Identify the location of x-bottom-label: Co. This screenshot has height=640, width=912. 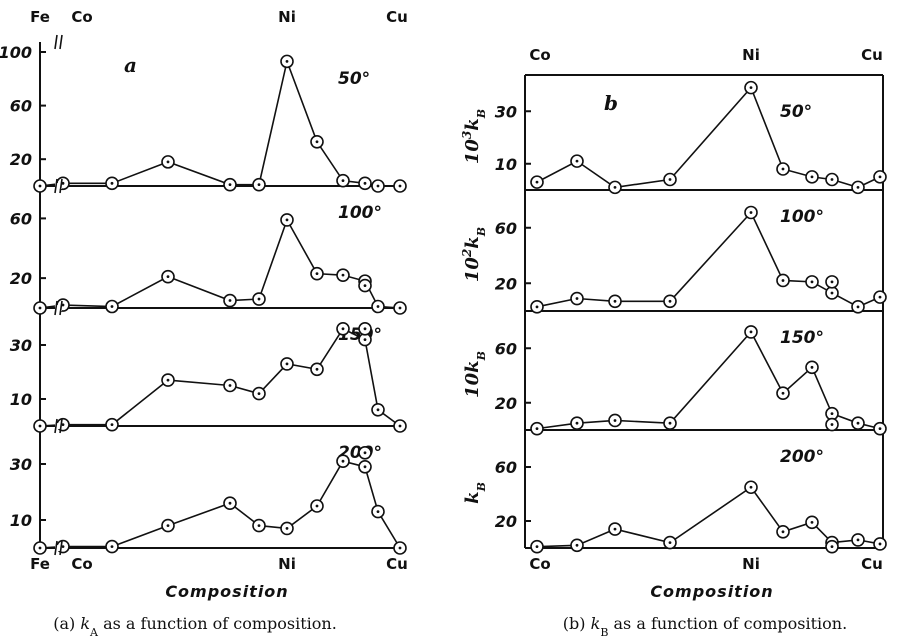
(81, 564).